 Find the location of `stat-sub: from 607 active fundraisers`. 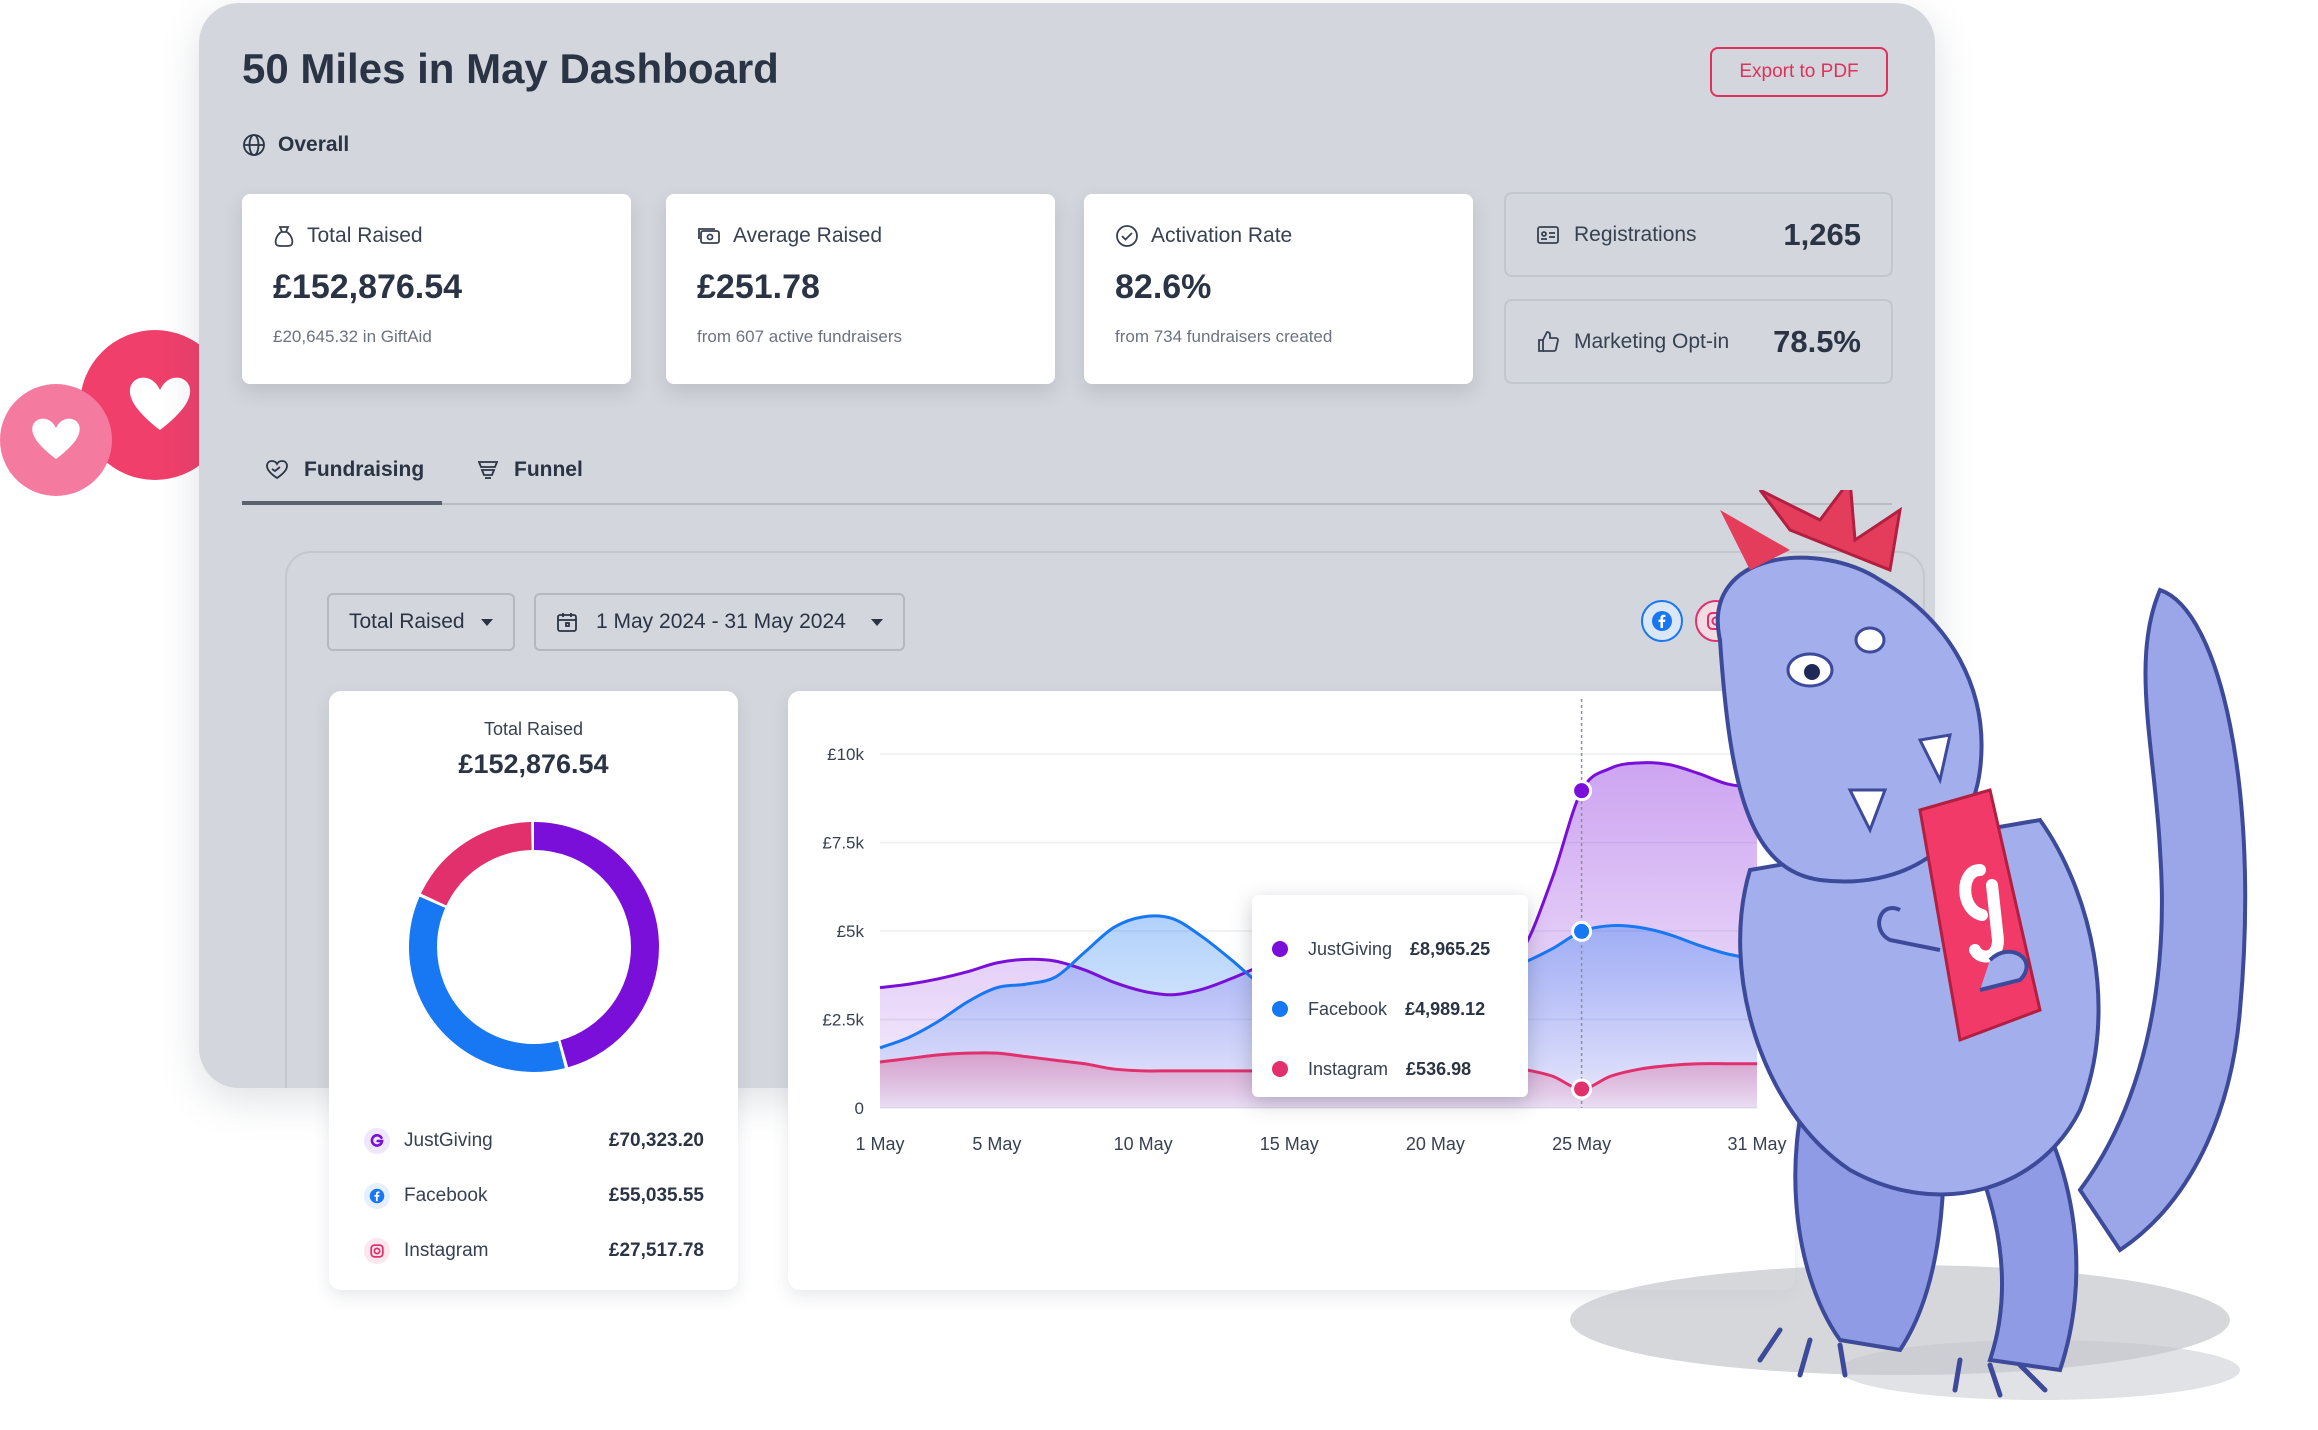

stat-sub: from 607 active fundraisers is located at coordinates (800, 336).